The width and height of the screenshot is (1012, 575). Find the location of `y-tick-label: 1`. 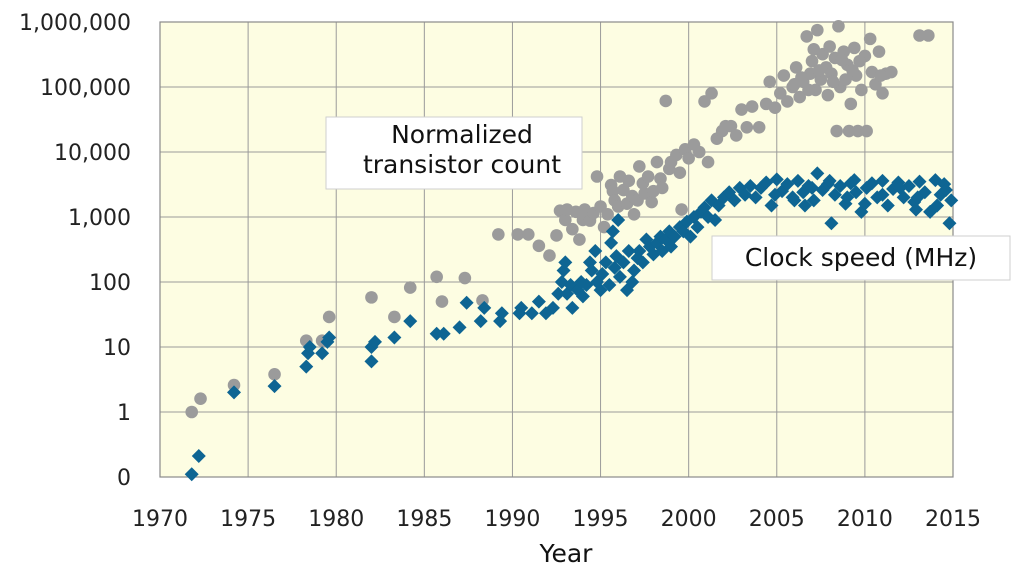

y-tick-label: 1 is located at coordinates (124, 413).